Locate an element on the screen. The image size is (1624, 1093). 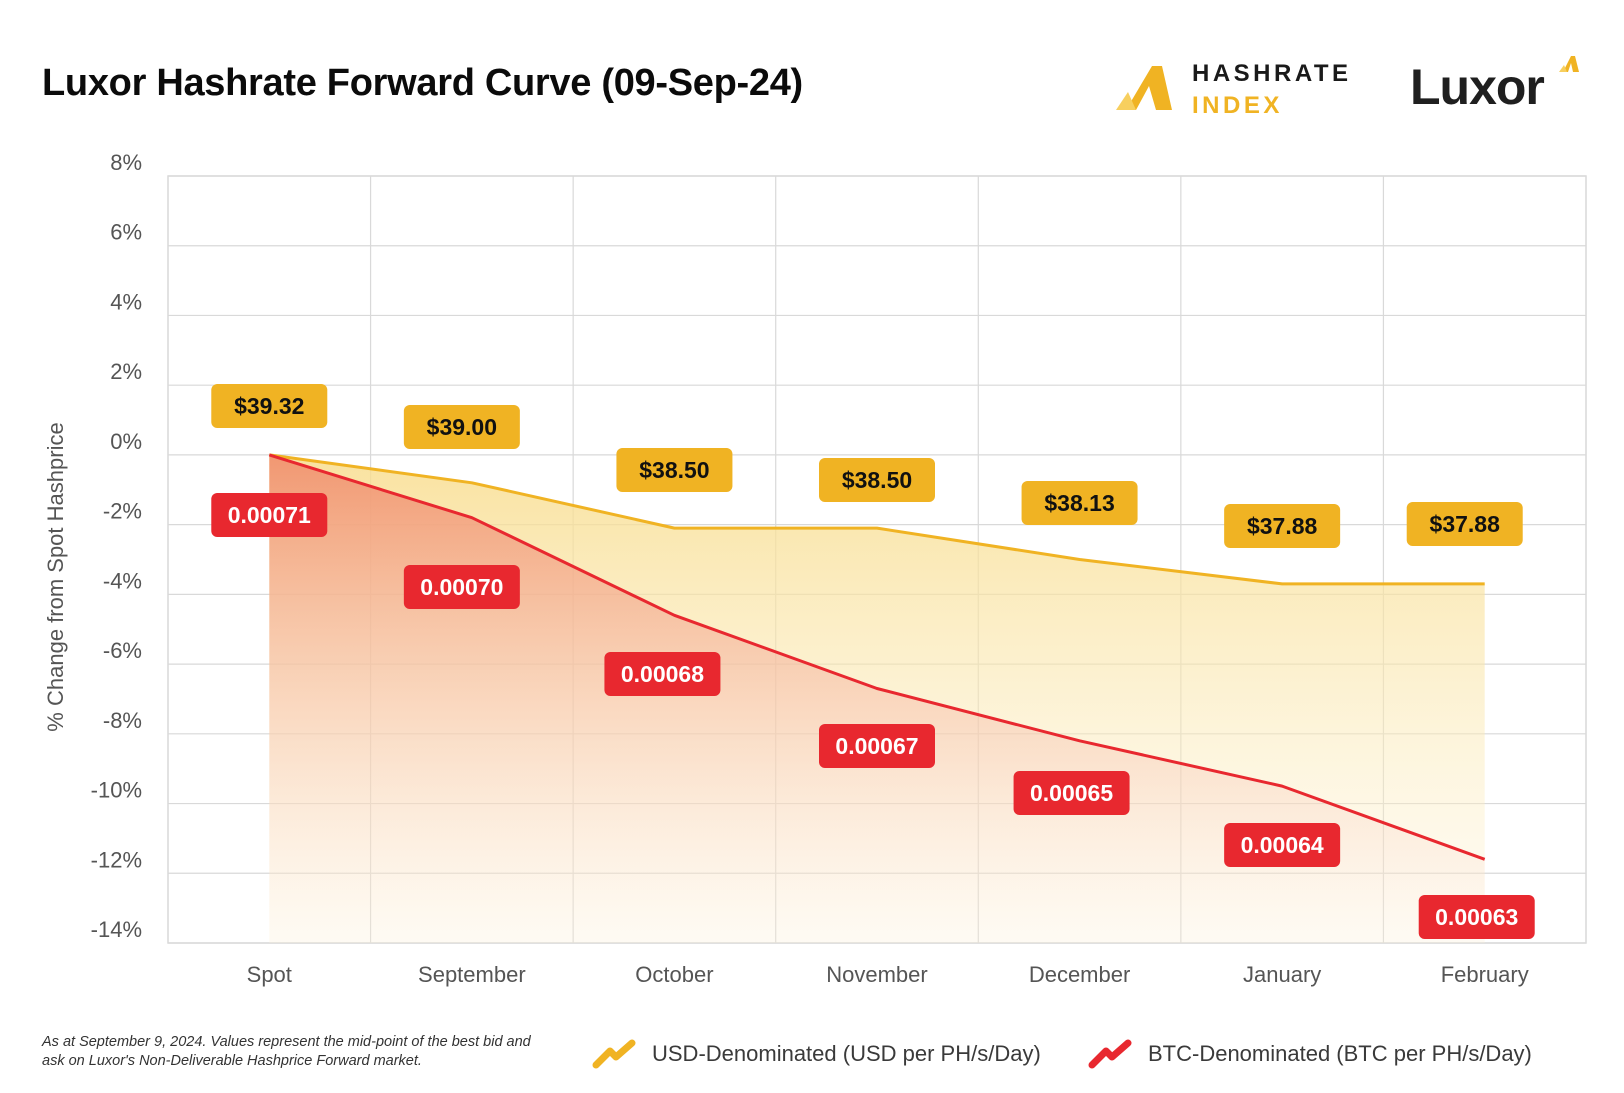
legend-usd-line-icon is located at coordinates (614, 1054).